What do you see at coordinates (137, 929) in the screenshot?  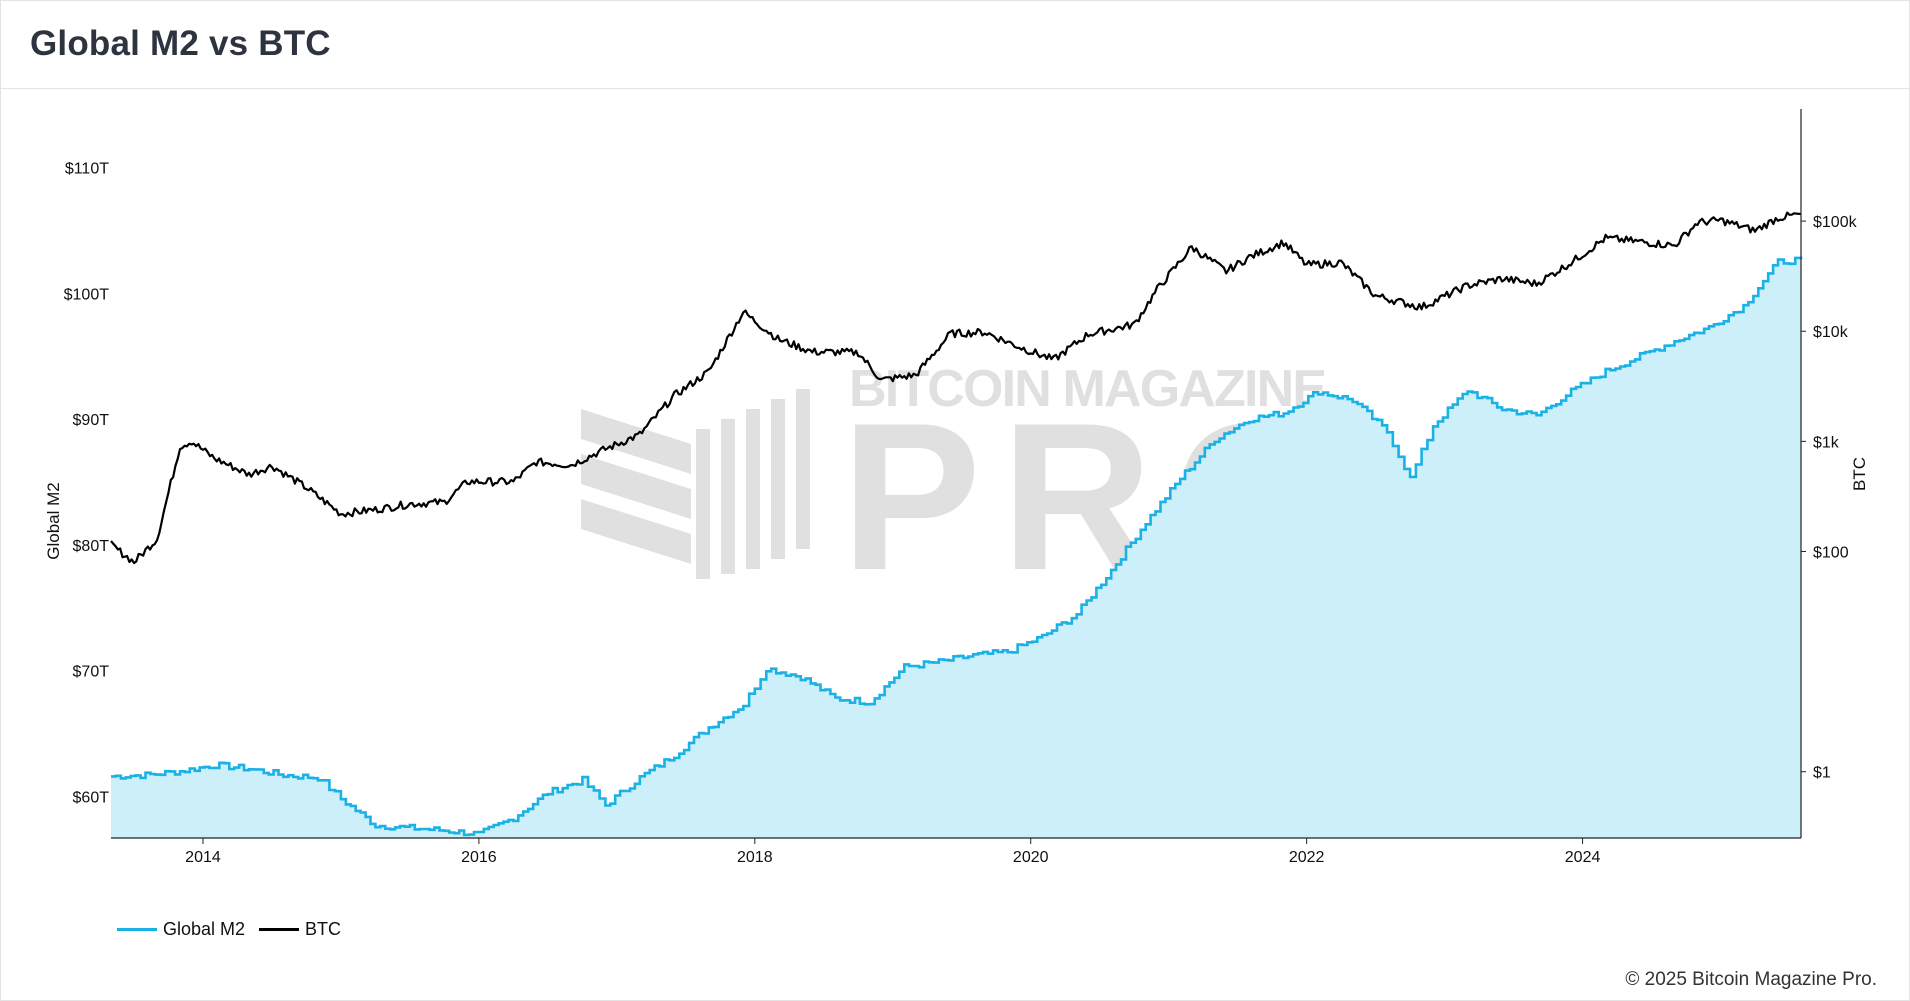 I see `legend-swatch-global-m2` at bounding box center [137, 929].